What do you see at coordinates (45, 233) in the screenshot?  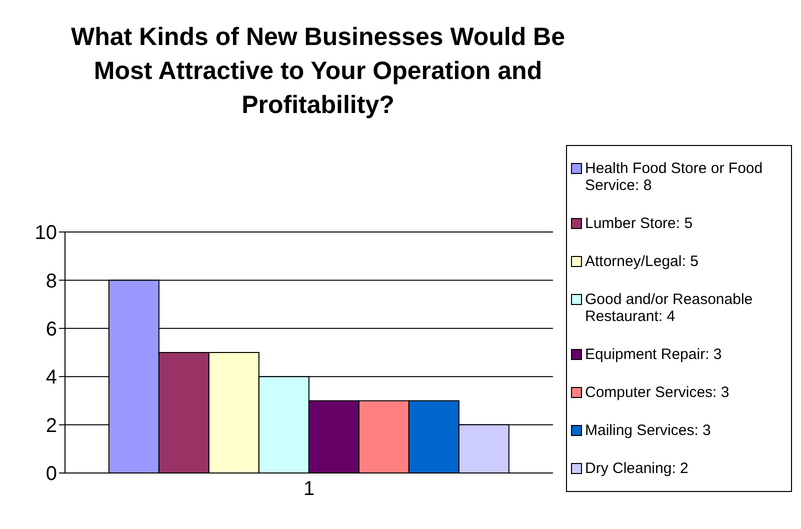 I see `y-tick-label: 10` at bounding box center [45, 233].